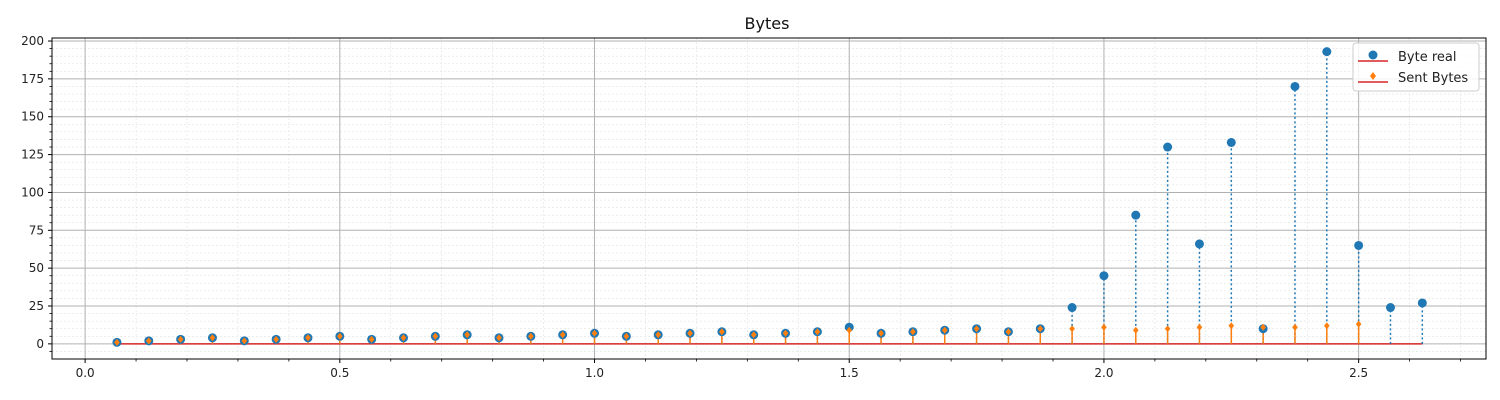  What do you see at coordinates (767, 23) in the screenshot?
I see `chart-title: Bytes` at bounding box center [767, 23].